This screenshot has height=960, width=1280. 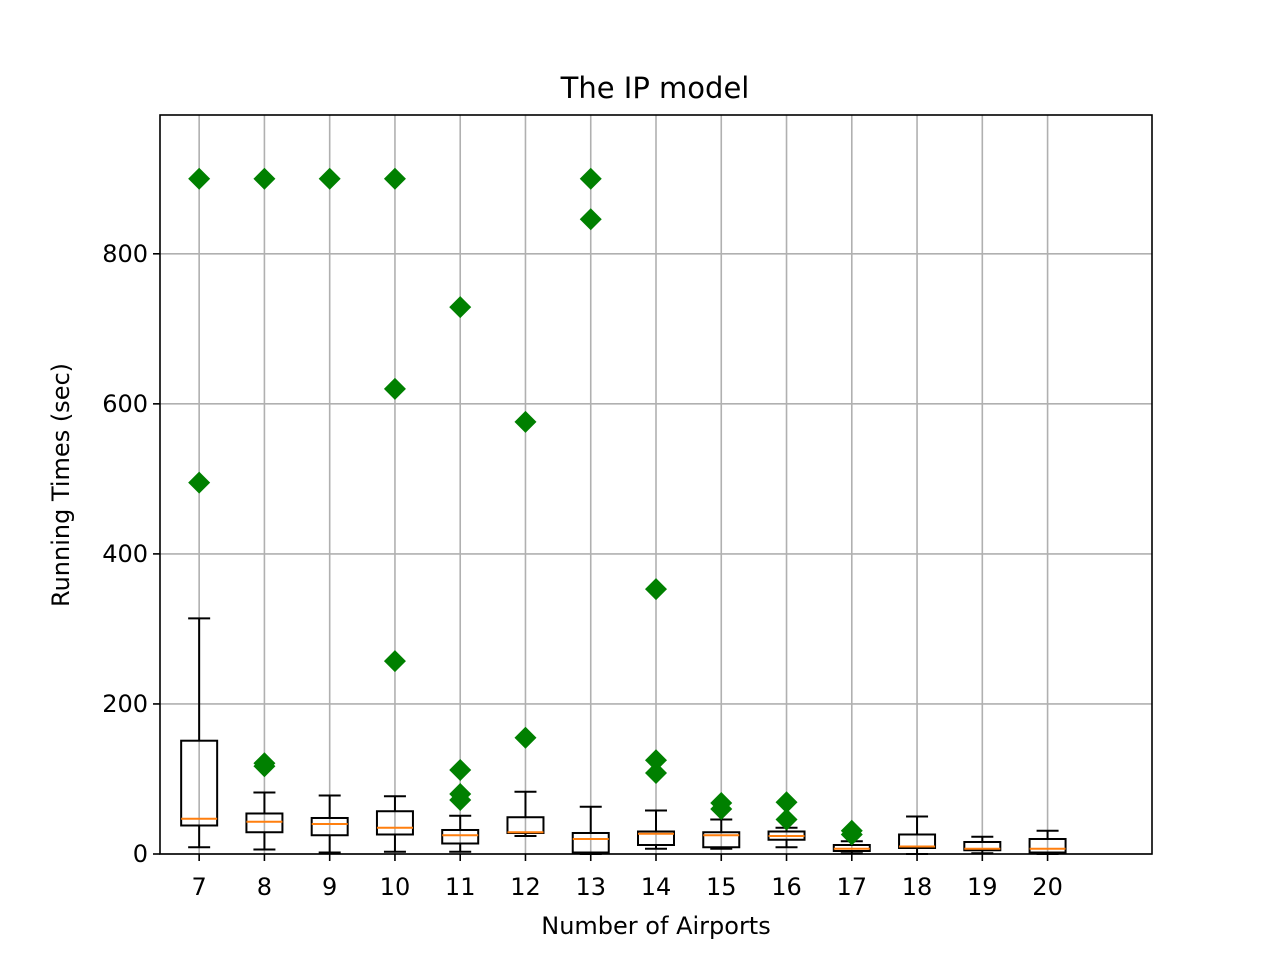 I want to click on x-tick-label: 14, so click(x=656, y=887).